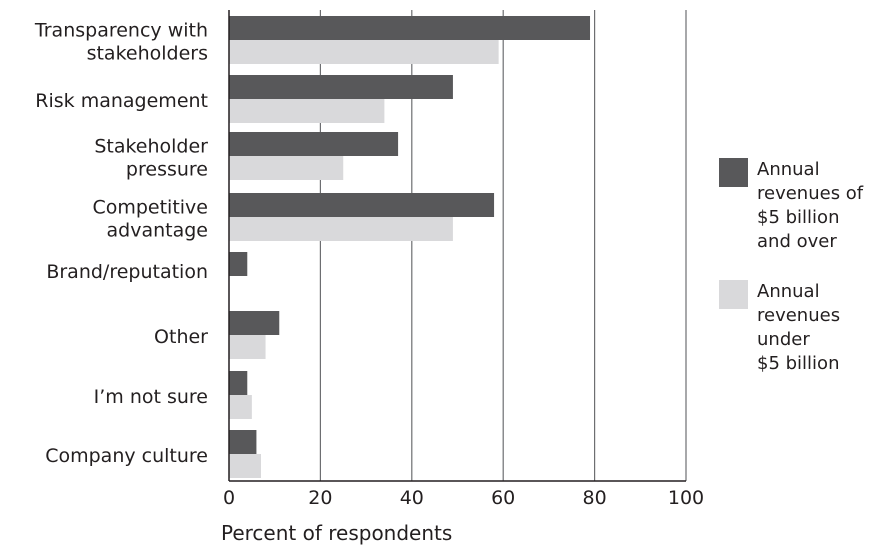 This screenshot has width=872, height=549. What do you see at coordinates (151, 158) in the screenshot?
I see `category-label-2: Stakeholder pressure` at bounding box center [151, 158].